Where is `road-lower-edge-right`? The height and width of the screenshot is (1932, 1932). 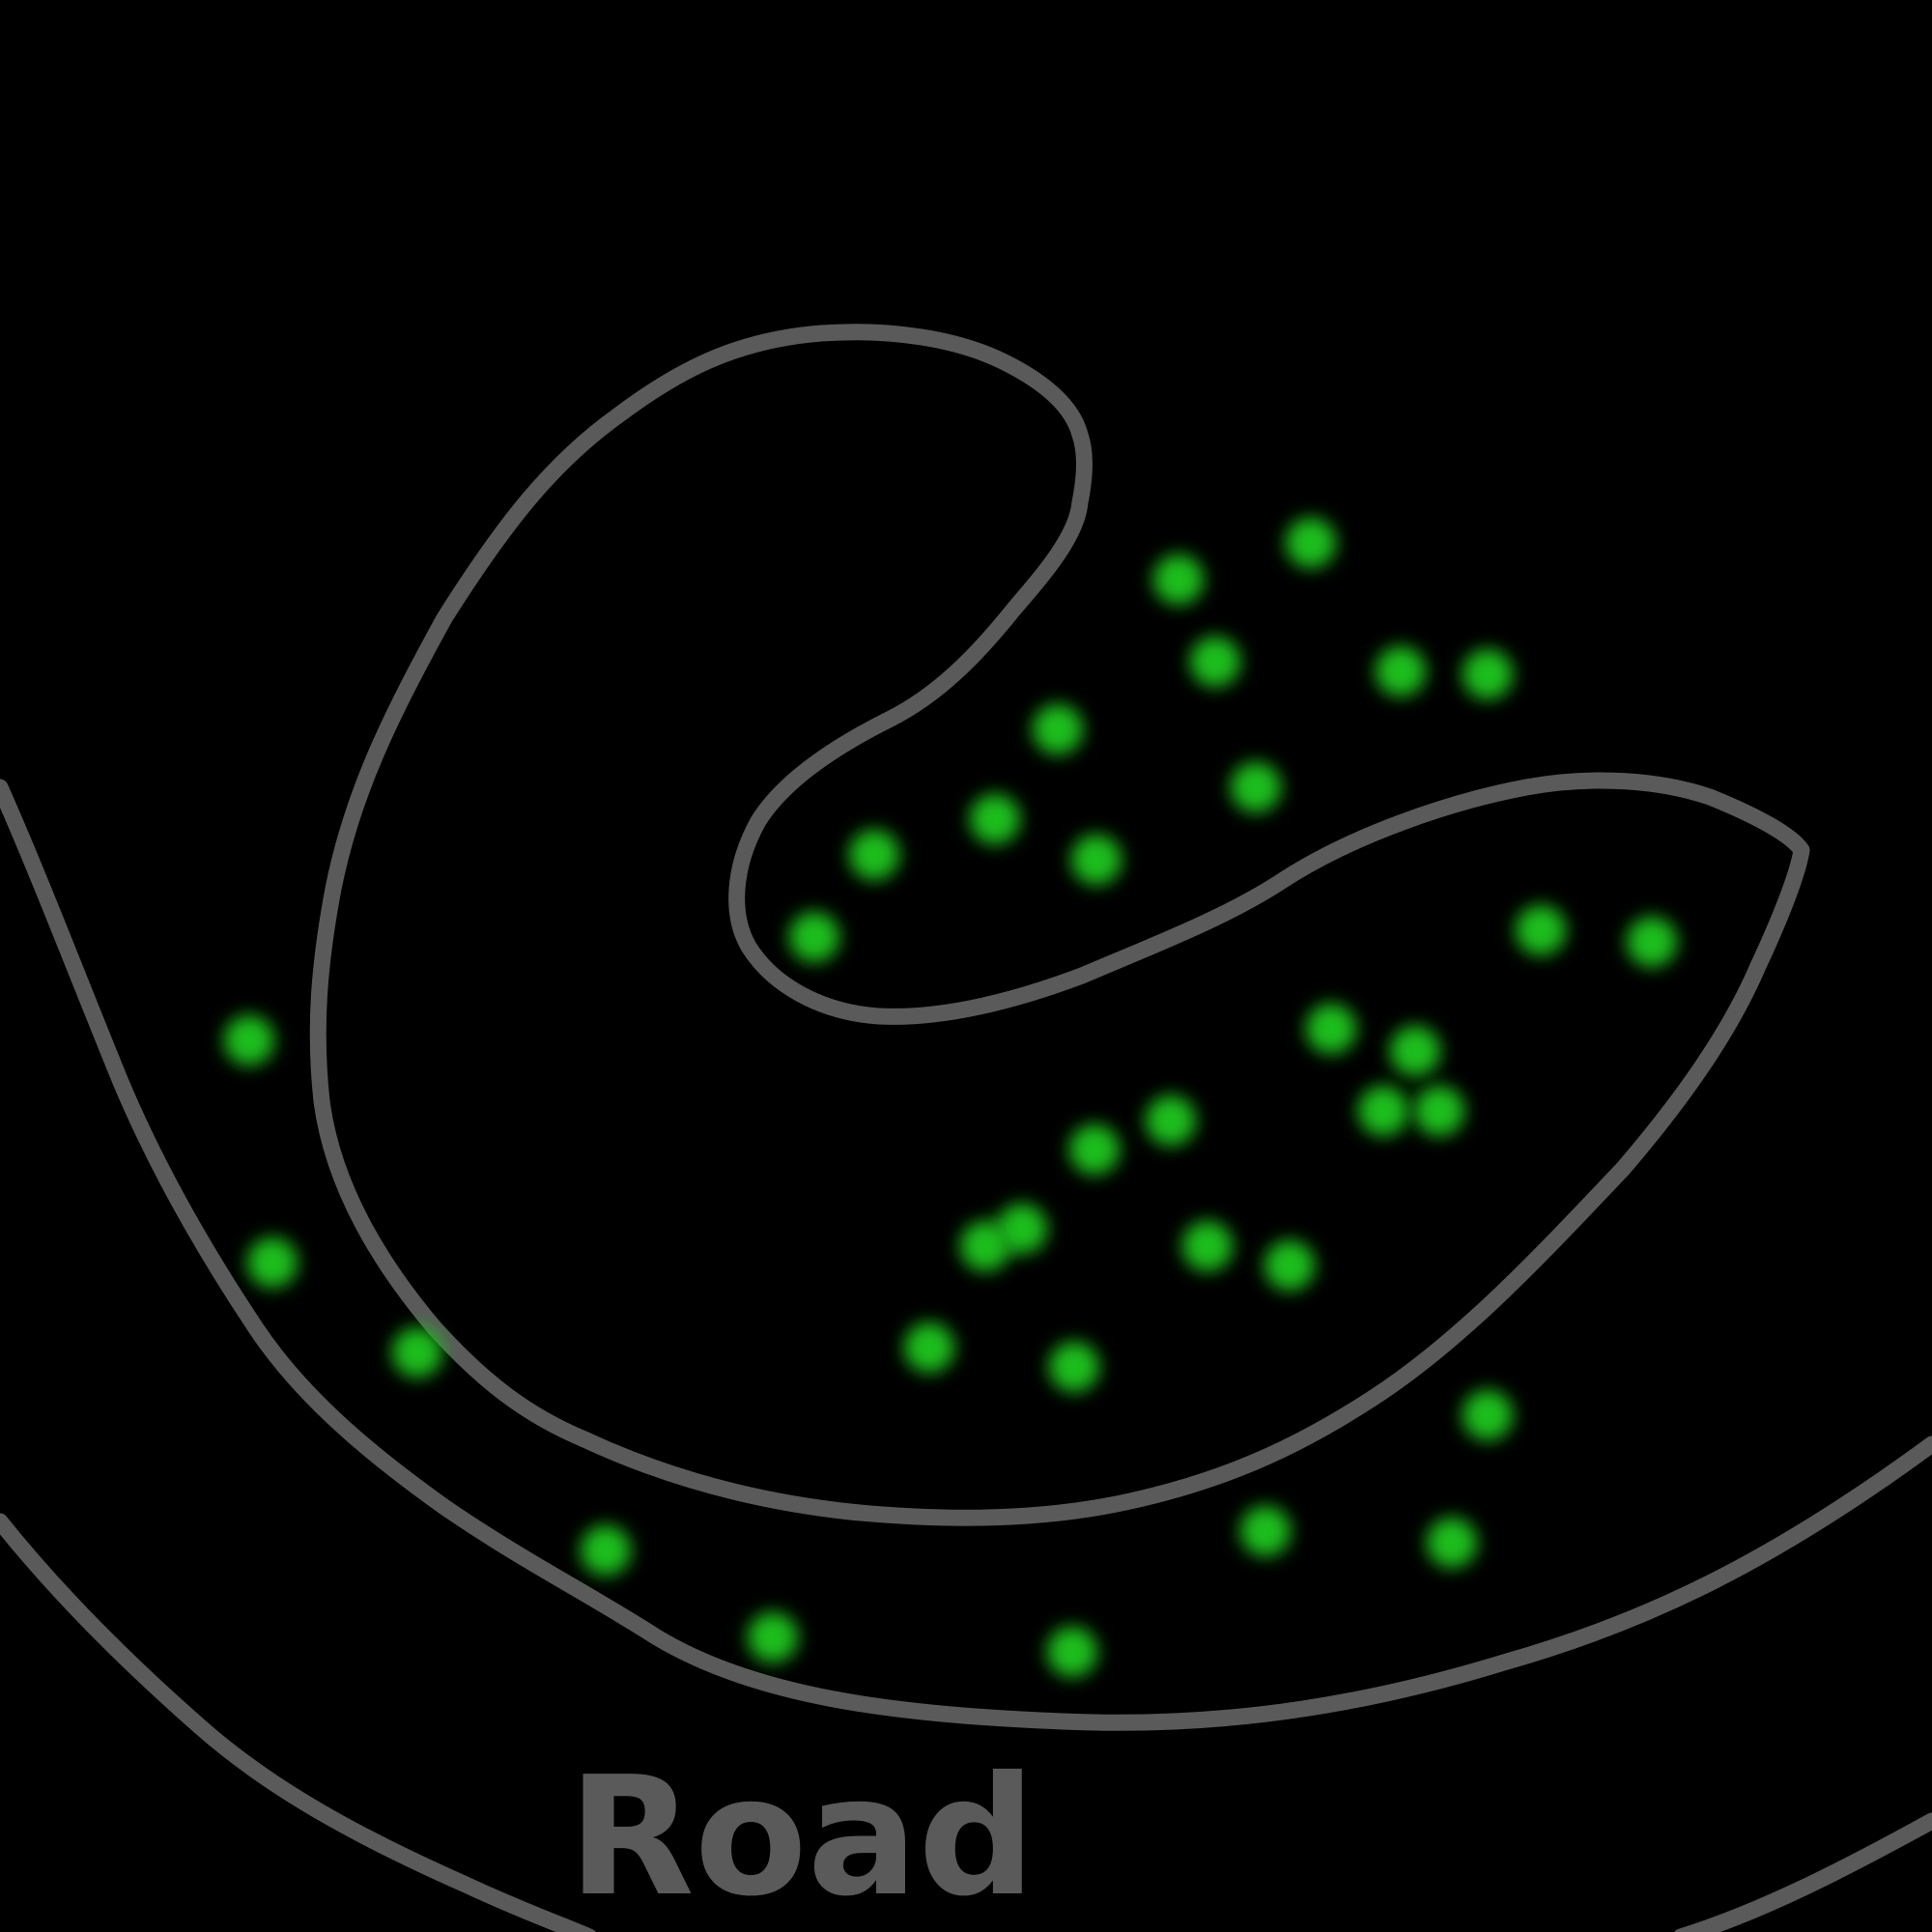
road-lower-edge-right is located at coordinates (1803, 1872).